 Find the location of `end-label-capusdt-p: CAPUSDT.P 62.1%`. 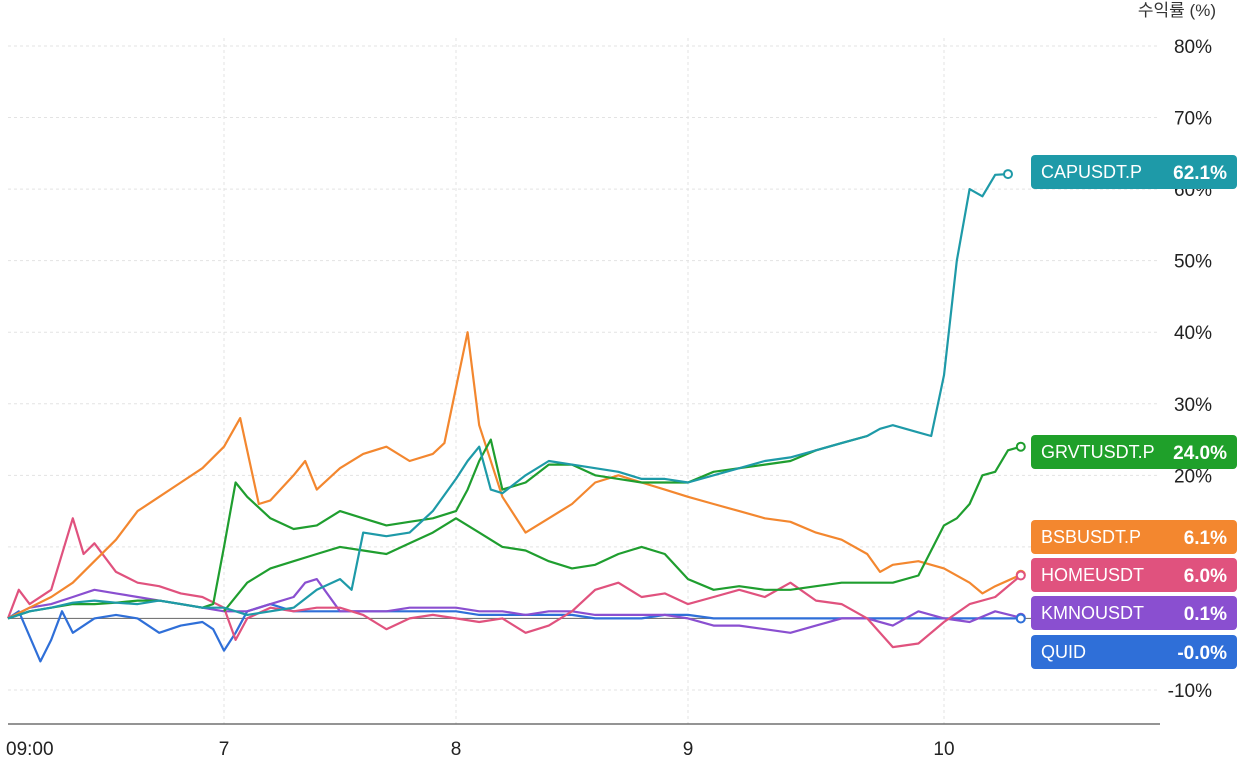

end-label-capusdt-p: CAPUSDT.P 62.1% is located at coordinates (1134, 172).